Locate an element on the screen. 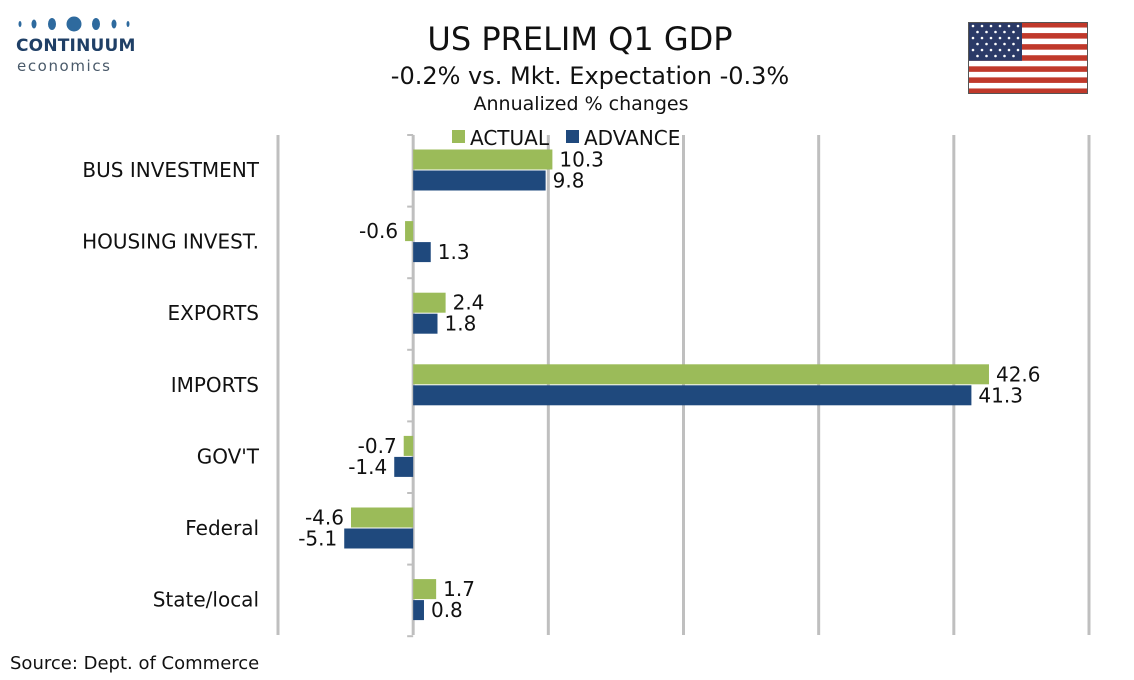 Image resolution: width=1134 pixels, height=680 pixels. data-label: 41.3 is located at coordinates (1000, 395).